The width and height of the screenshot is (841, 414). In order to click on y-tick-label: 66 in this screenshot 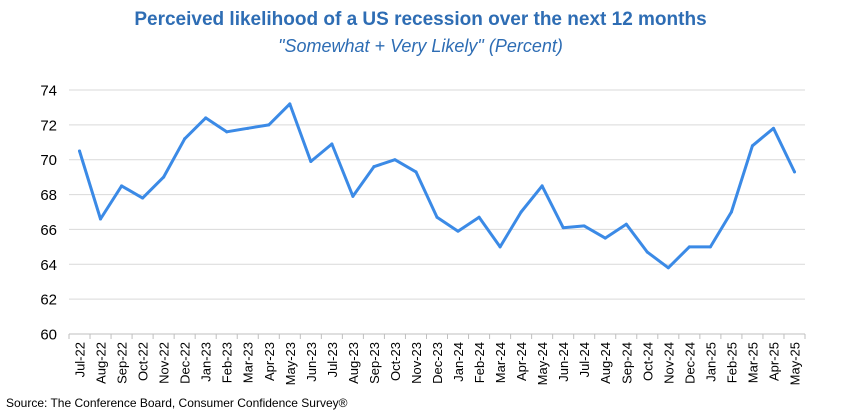, I will do `click(48, 230)`.